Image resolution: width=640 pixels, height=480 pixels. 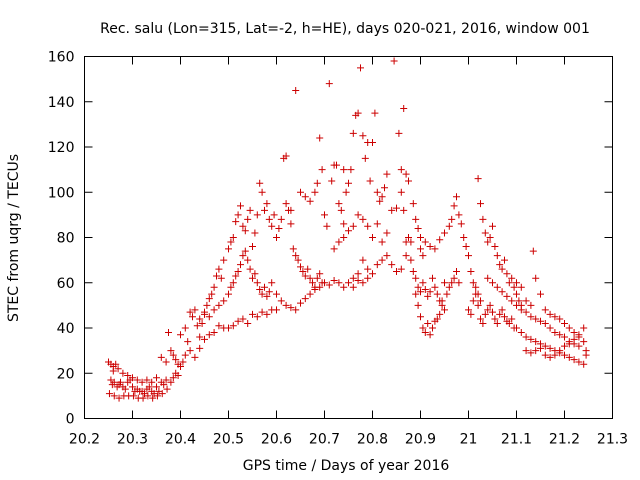 What do you see at coordinates (66, 239) in the screenshot?
I see `y-tick-label: 80` at bounding box center [66, 239].